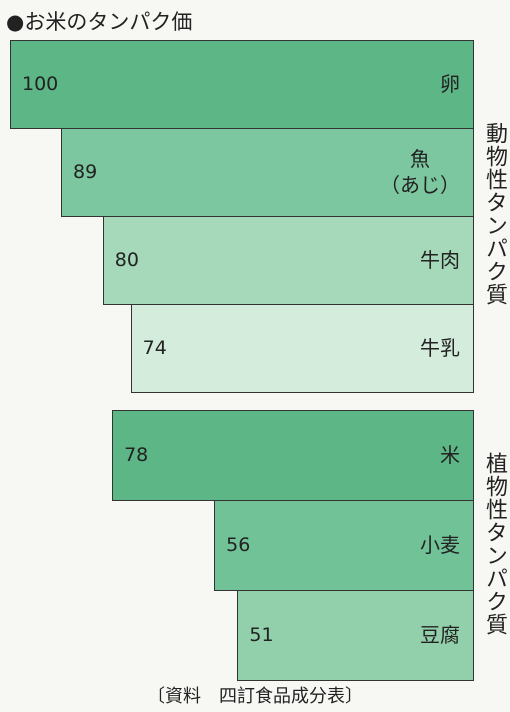 This screenshot has height=712, width=510. I want to click on value-label: 51, so click(261, 635).